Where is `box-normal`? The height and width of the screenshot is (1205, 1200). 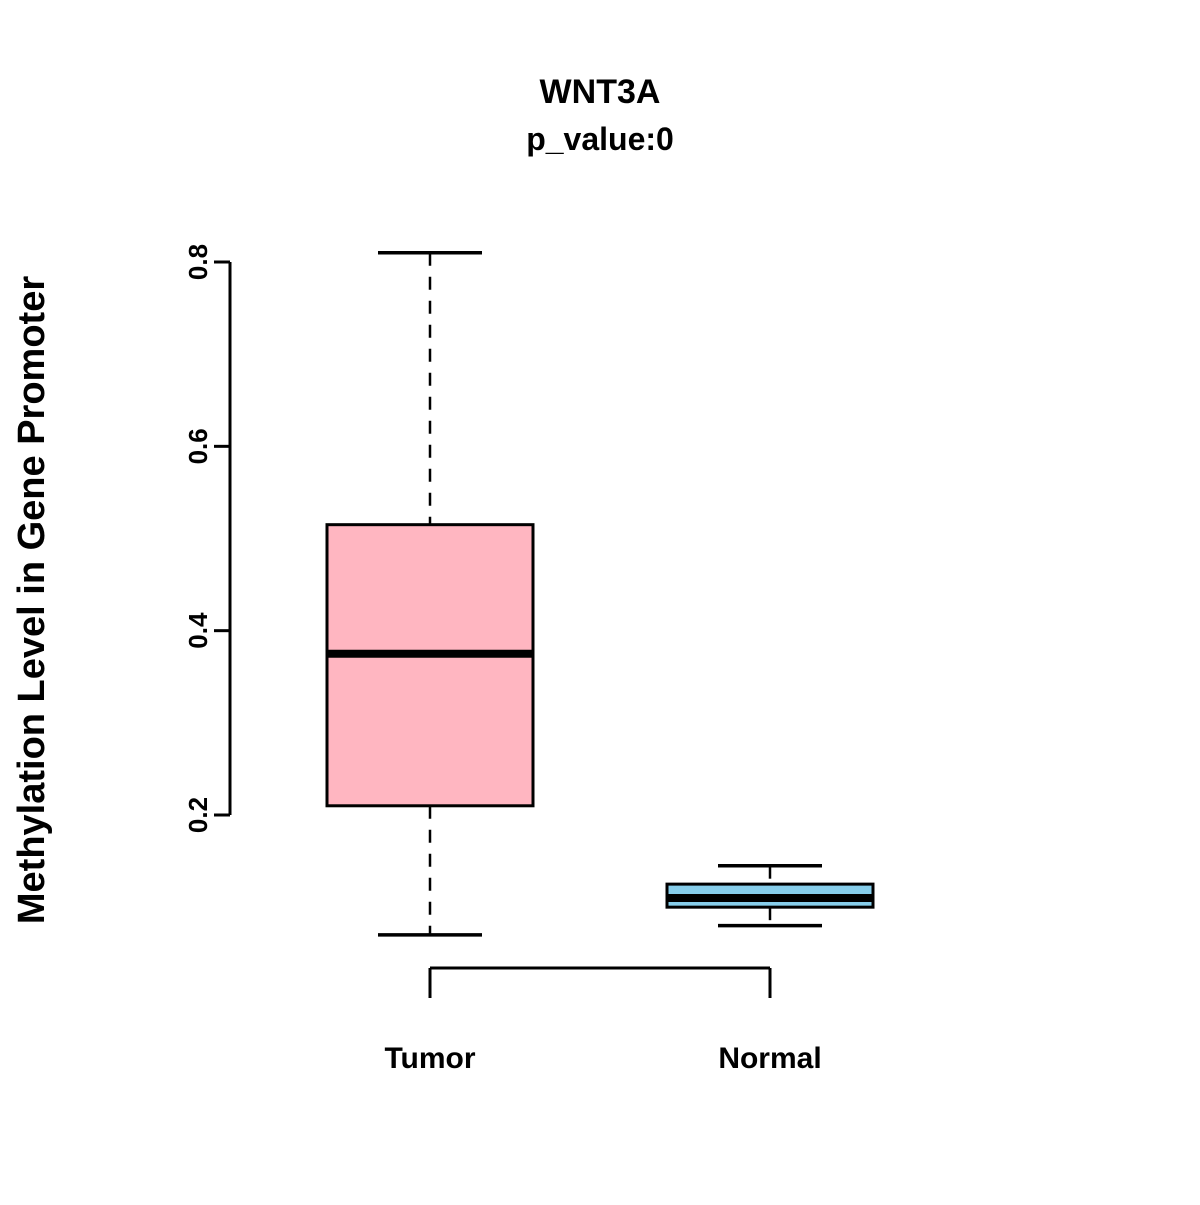
box-normal is located at coordinates (770, 895).